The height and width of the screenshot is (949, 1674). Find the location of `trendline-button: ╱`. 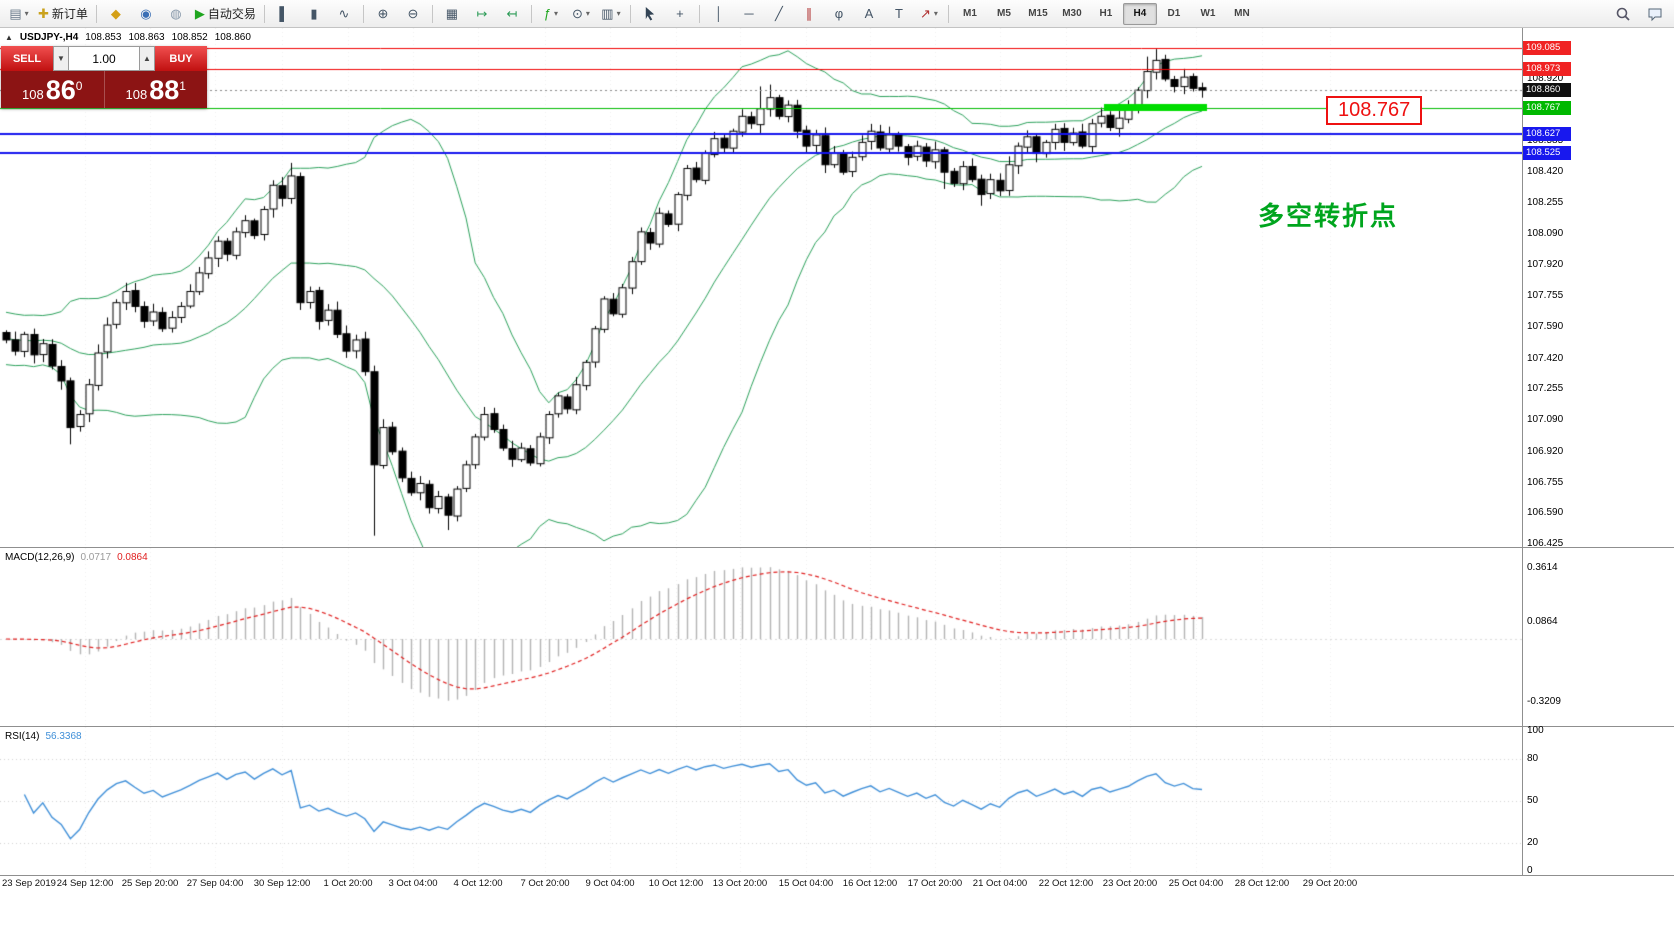

trendline-button: ╱ is located at coordinates (779, 14).